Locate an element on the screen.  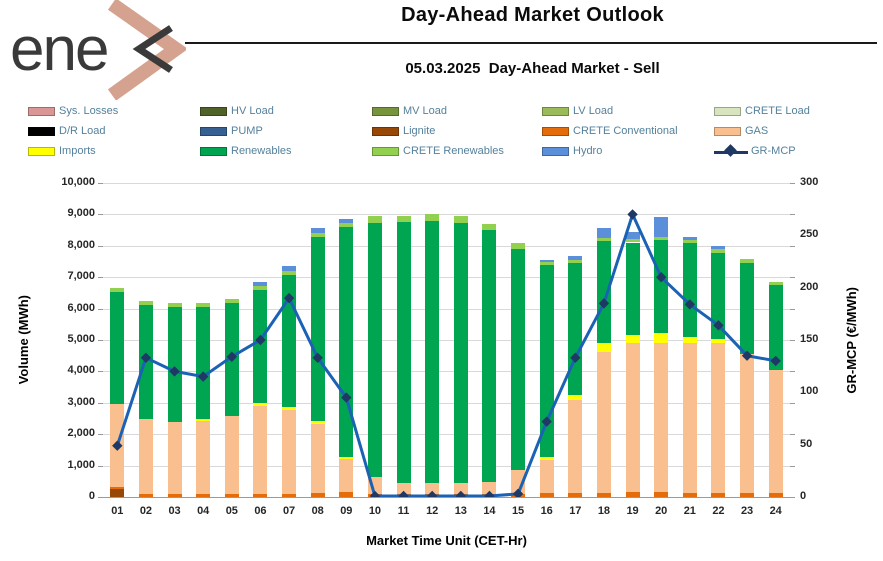
legend-item-pump: PUMP is located at coordinates (231, 131).